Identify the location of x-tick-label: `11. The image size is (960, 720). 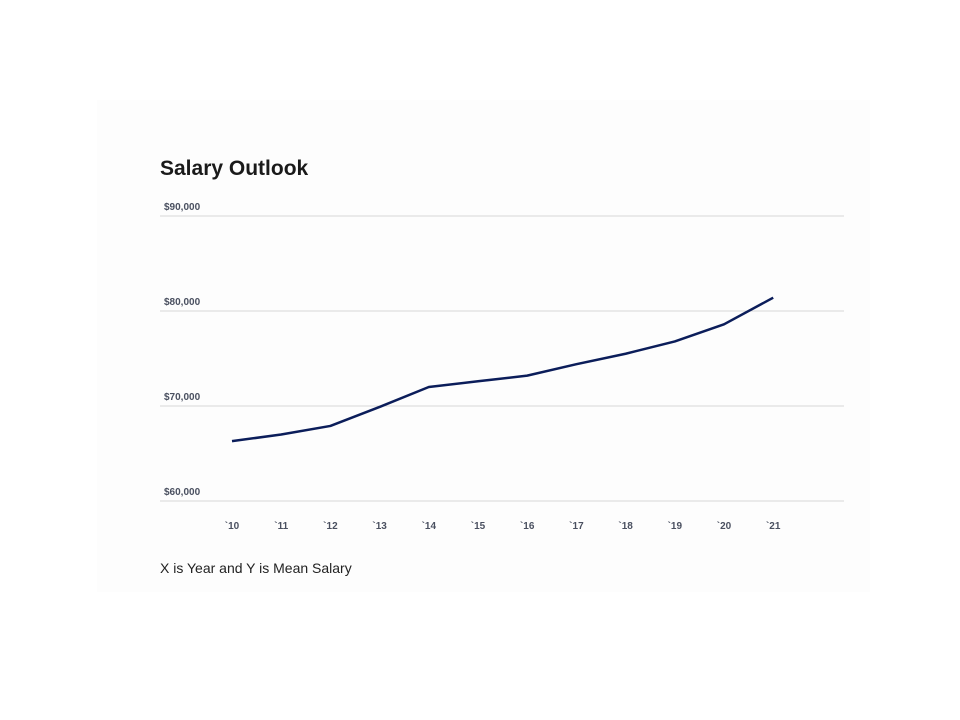
(281, 526).